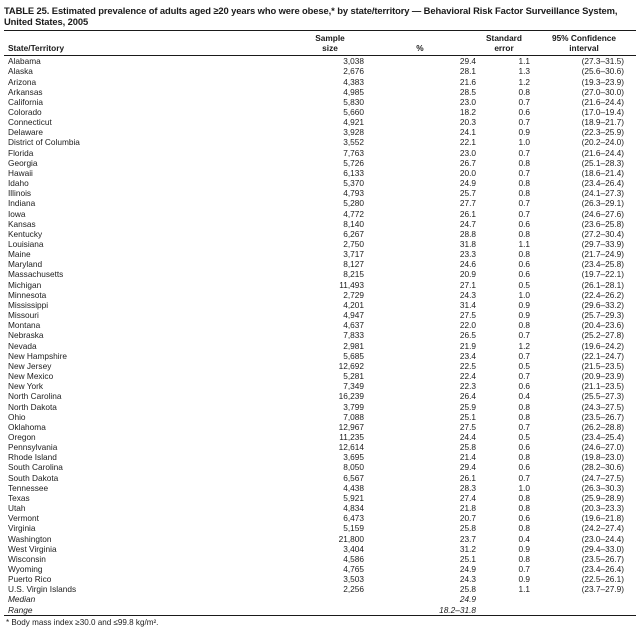 The image size is (640, 634). Describe the element at coordinates (320, 610) in the screenshot. I see `table-row: Range 18.2–31.8` at that location.